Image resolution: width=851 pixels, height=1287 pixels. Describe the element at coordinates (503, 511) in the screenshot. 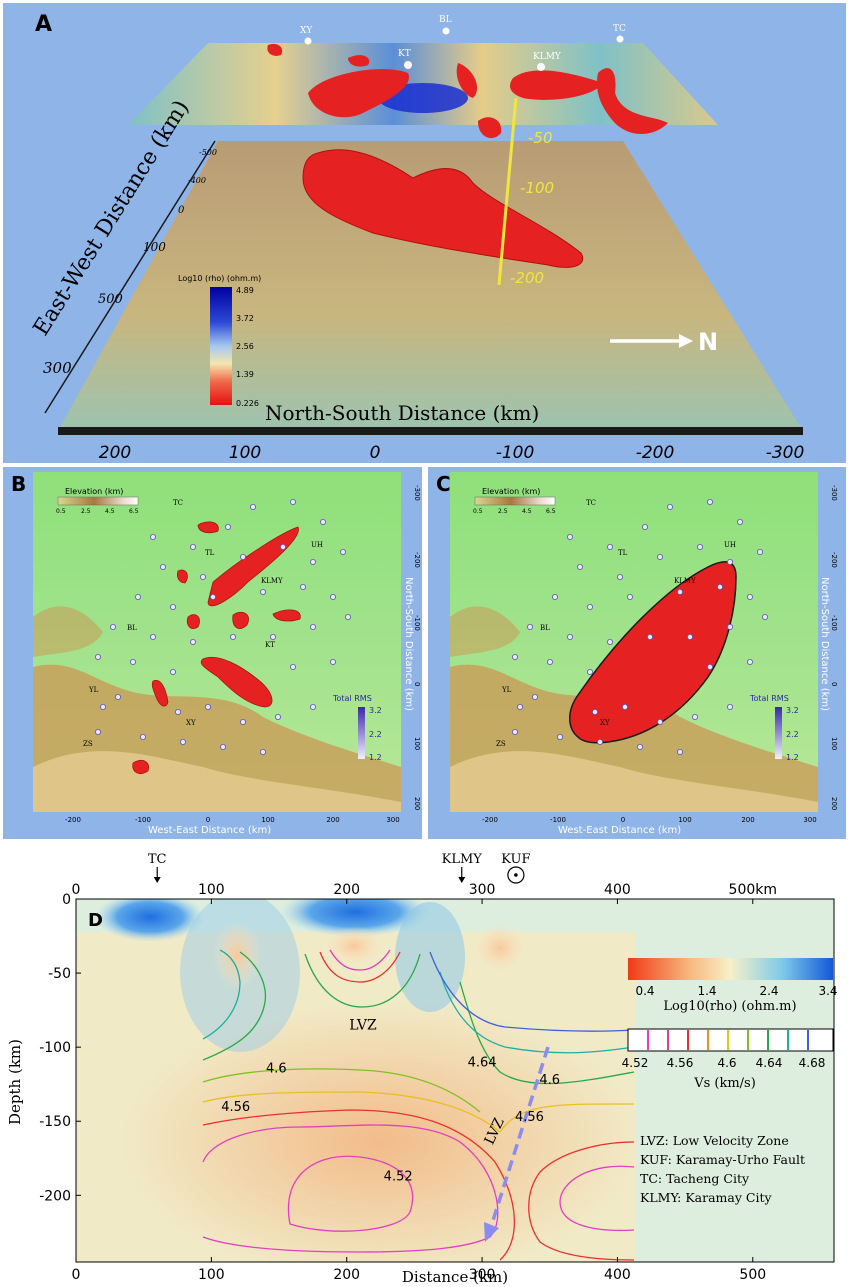

I see `elevation-tick-c: 2.5` at that location.